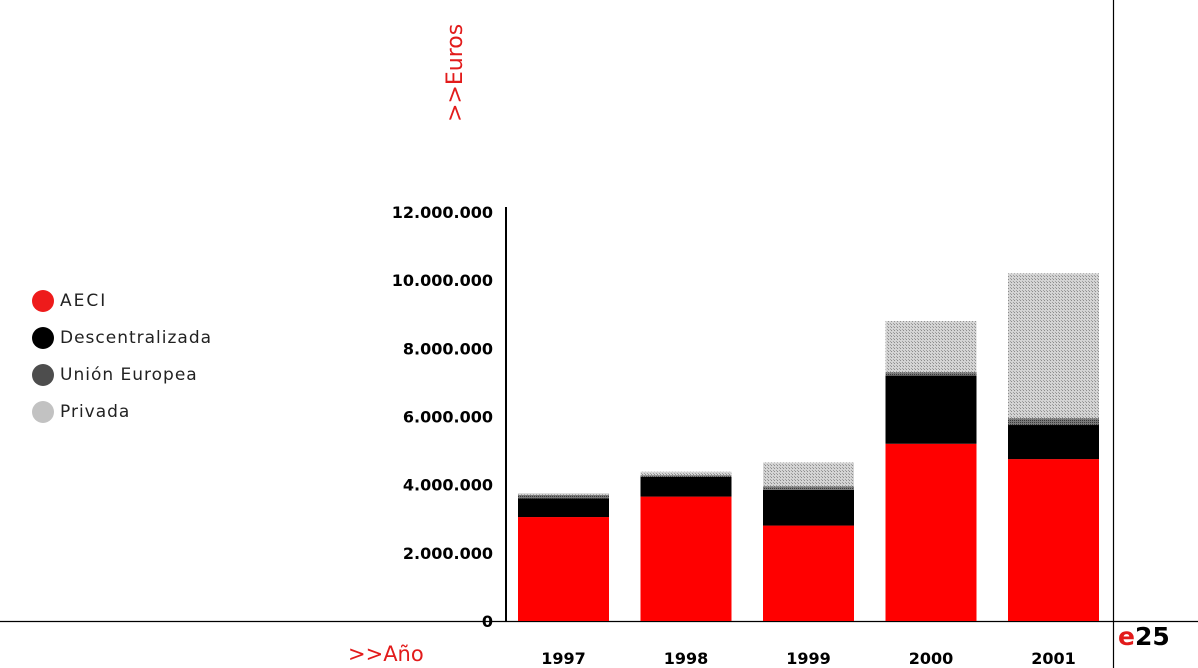 The width and height of the screenshot is (1198, 668). I want to click on y-tick-label: 12.000.000, so click(442, 212).